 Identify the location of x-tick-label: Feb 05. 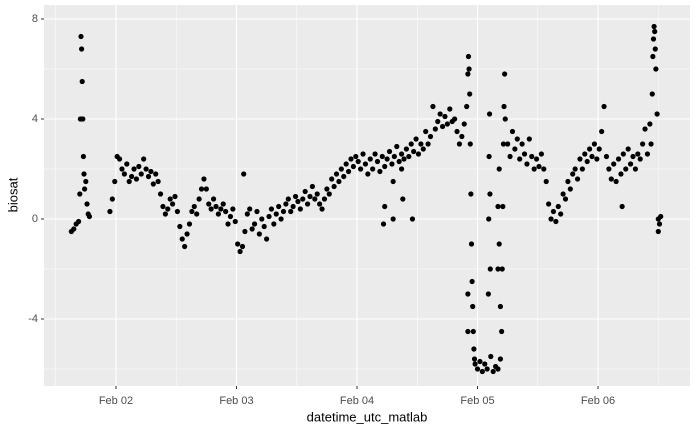
(477, 401).